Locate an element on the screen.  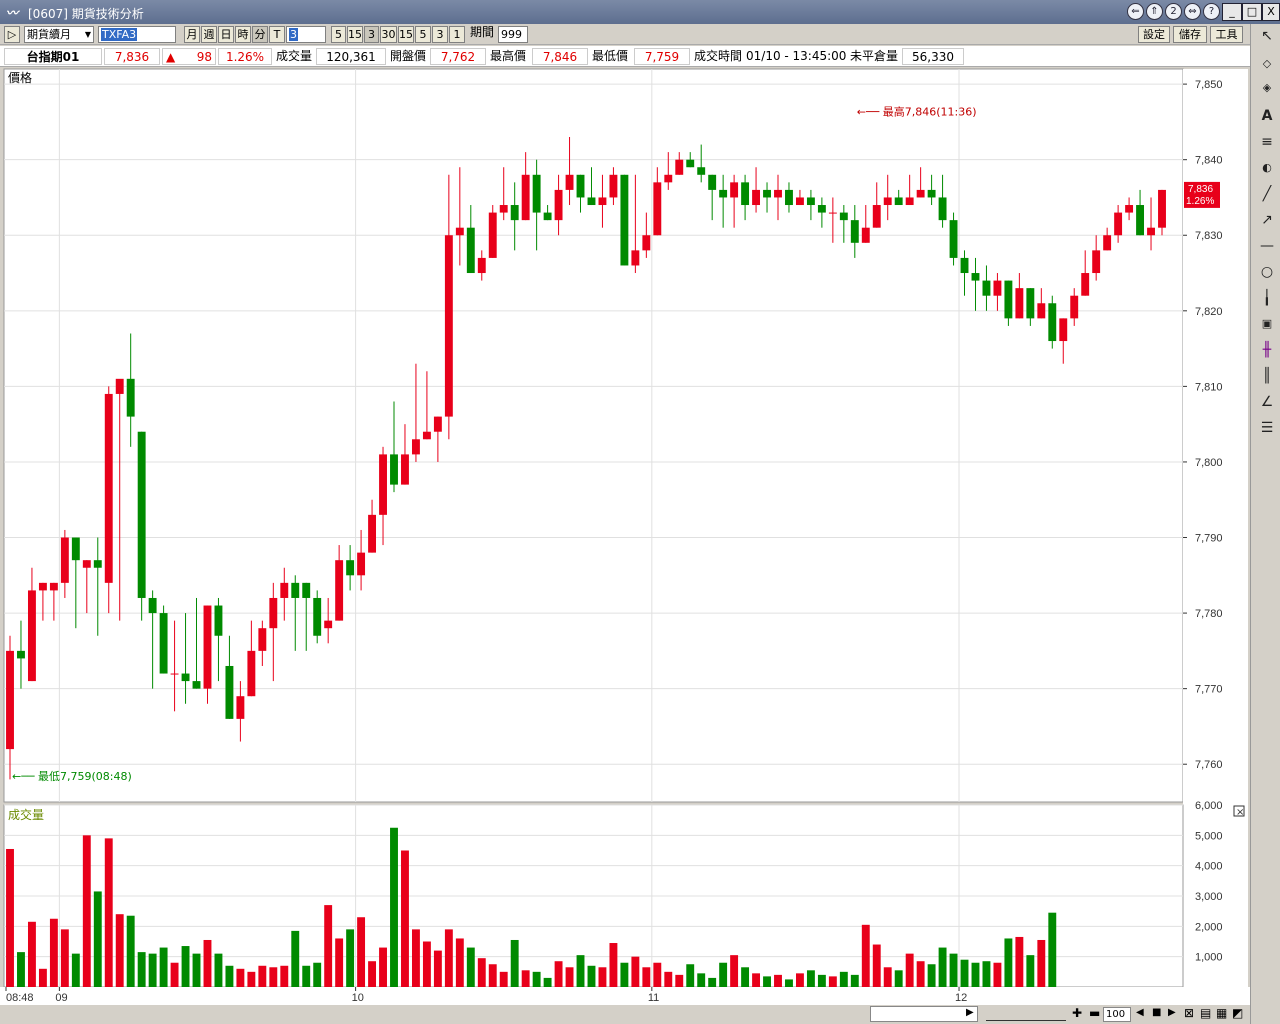
play-icon: ▷ is located at coordinates (12, 34).